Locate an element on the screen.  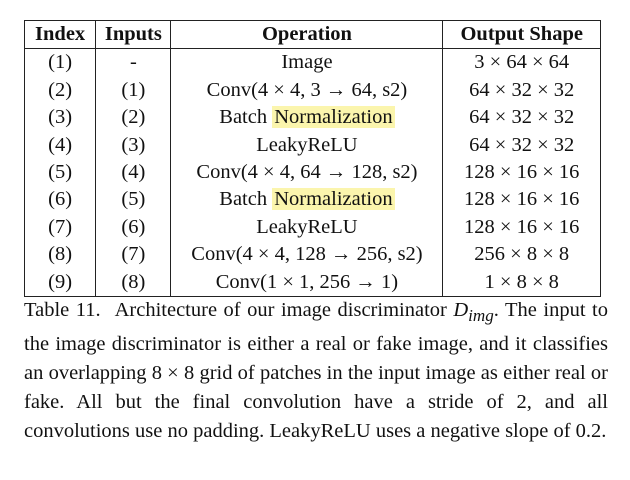
row-operation: Conv(1 × 1, 256 → 1) is located at coordinates (307, 282).